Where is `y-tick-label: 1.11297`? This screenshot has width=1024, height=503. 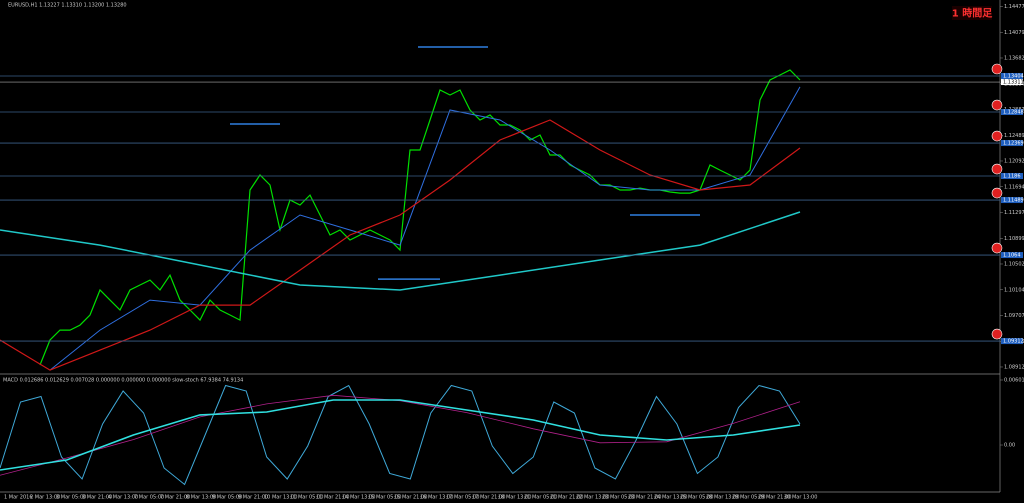 y-tick-label: 1.11297 is located at coordinates (1014, 213).